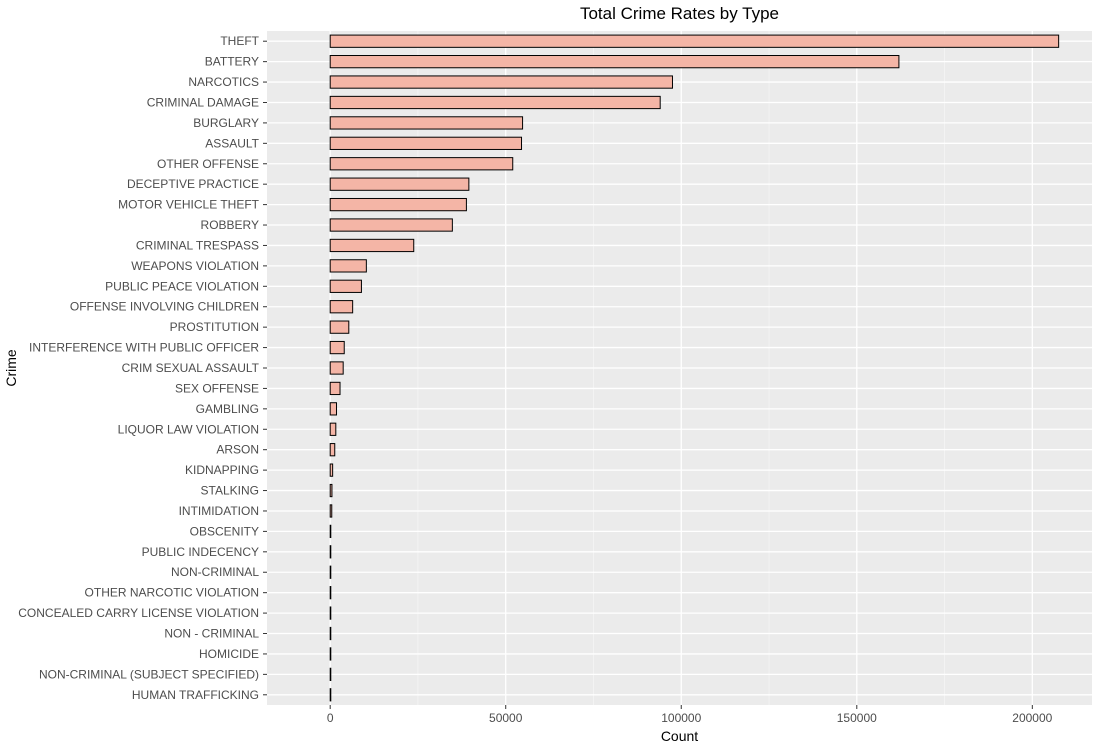 This screenshot has width=1097, height=754. Describe the element at coordinates (330, 718) in the screenshot. I see `x-tick-label: 0` at that location.